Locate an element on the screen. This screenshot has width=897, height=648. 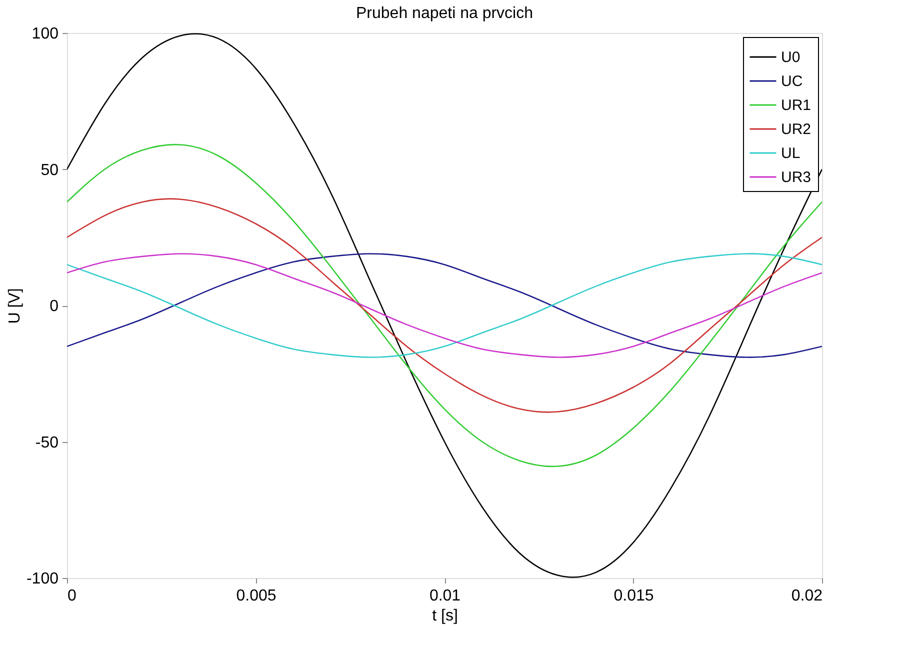
x-tick-label: 0.01 is located at coordinates (445, 596).